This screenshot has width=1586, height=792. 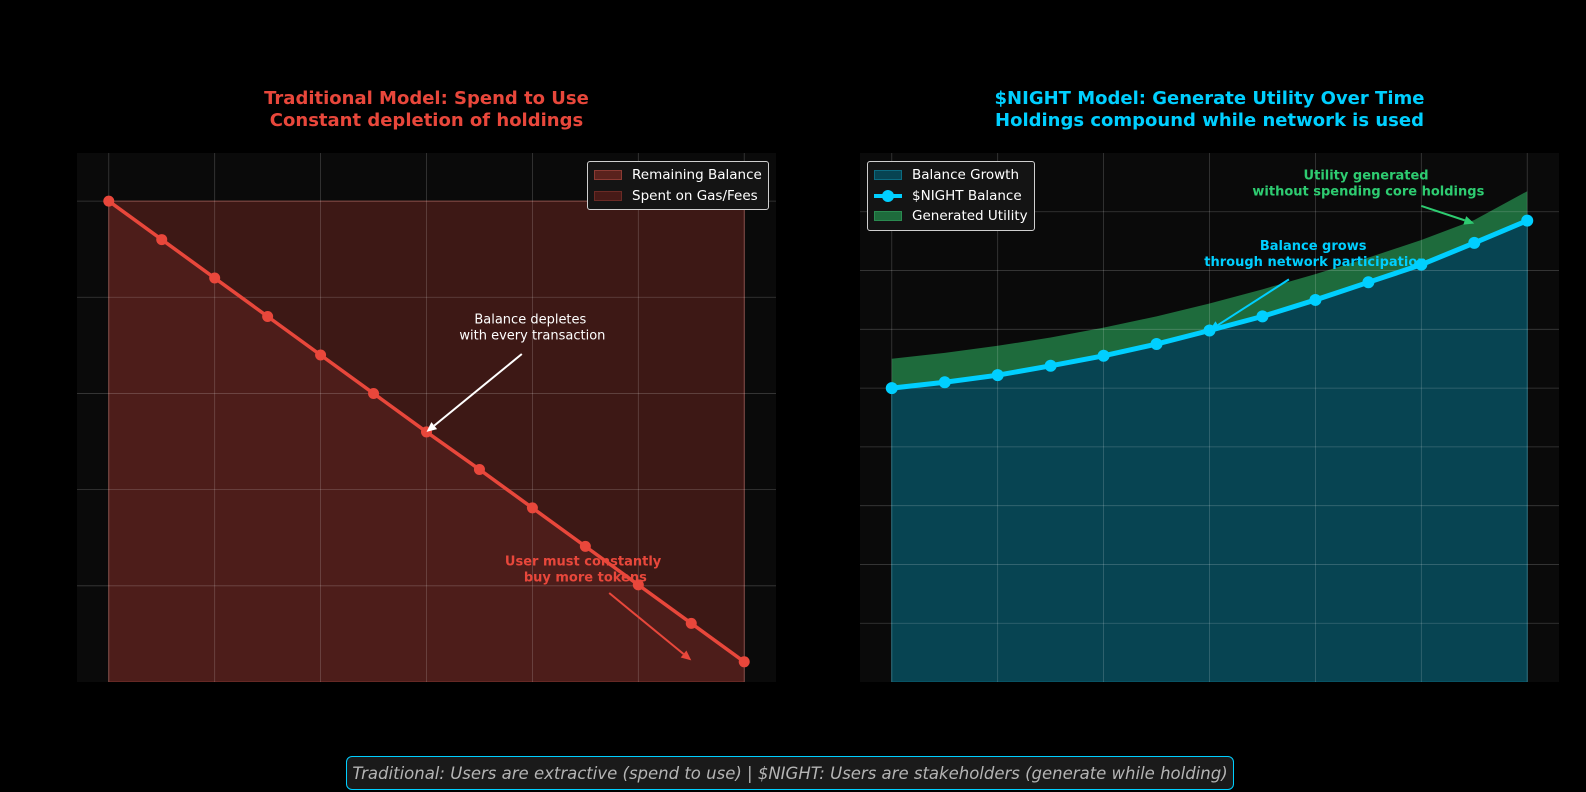 I want to click on annotation-buy-more-tokens-arrow, so click(x=646, y=623).